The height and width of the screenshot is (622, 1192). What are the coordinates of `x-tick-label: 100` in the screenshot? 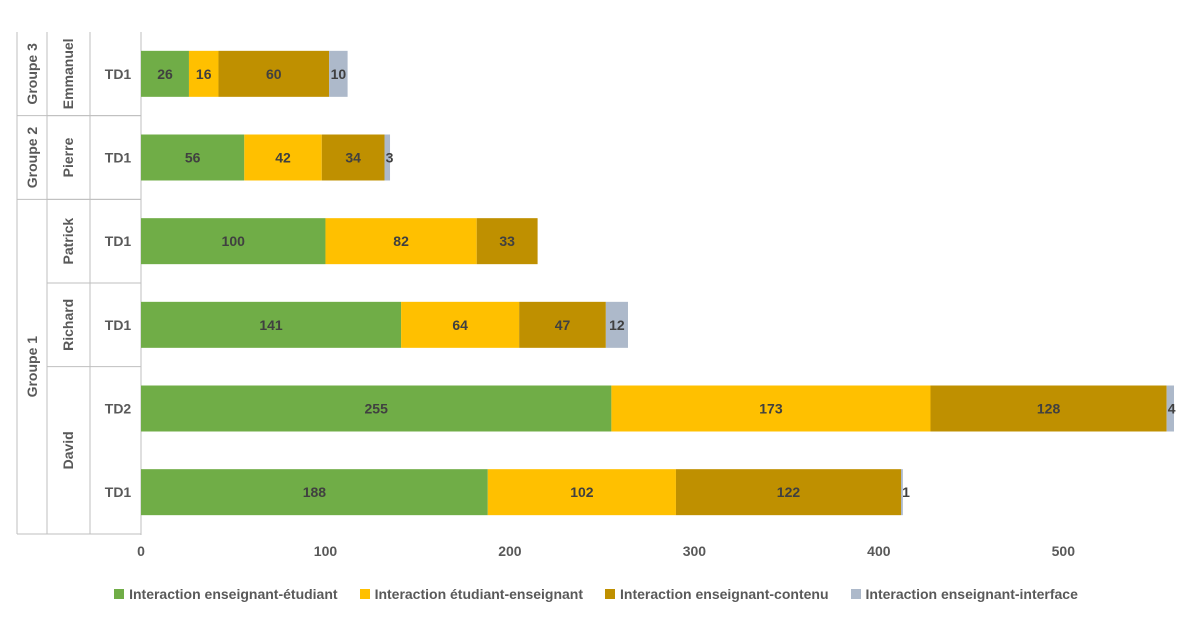 It's located at (326, 551).